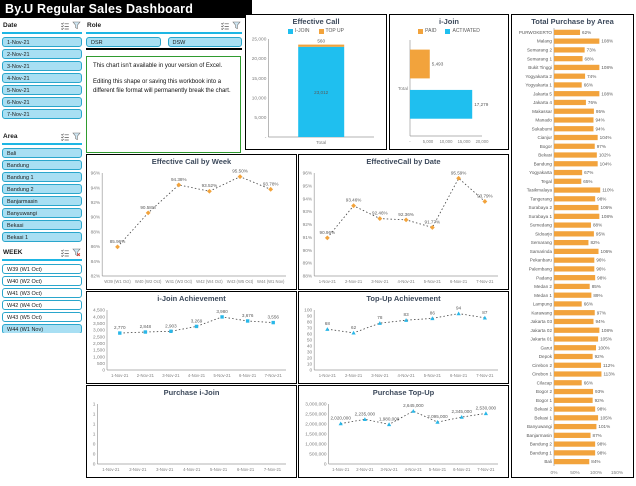  I want to click on svg-text: Tasikmalaya, so click(540, 190).